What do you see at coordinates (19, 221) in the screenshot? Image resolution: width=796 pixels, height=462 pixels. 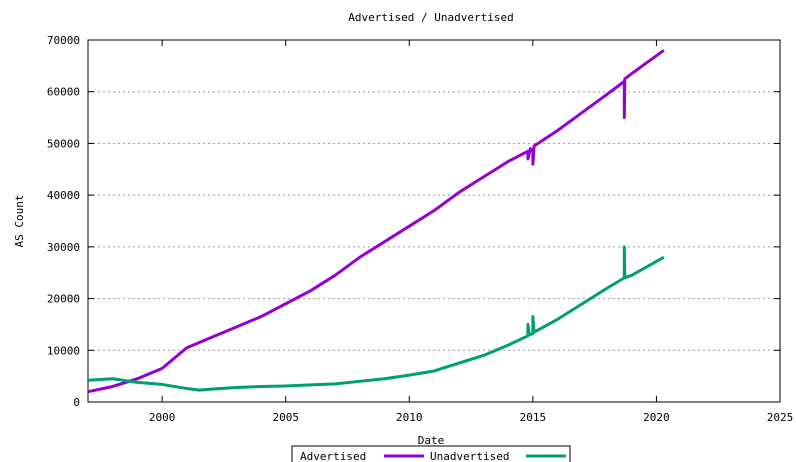 I see `y-axis-label: AS Count` at bounding box center [19, 221].